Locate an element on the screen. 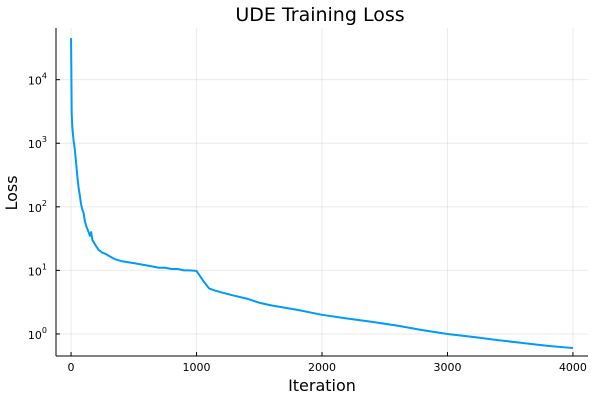 The width and height of the screenshot is (600, 400). x-axis-label: Iteration is located at coordinates (322, 385).